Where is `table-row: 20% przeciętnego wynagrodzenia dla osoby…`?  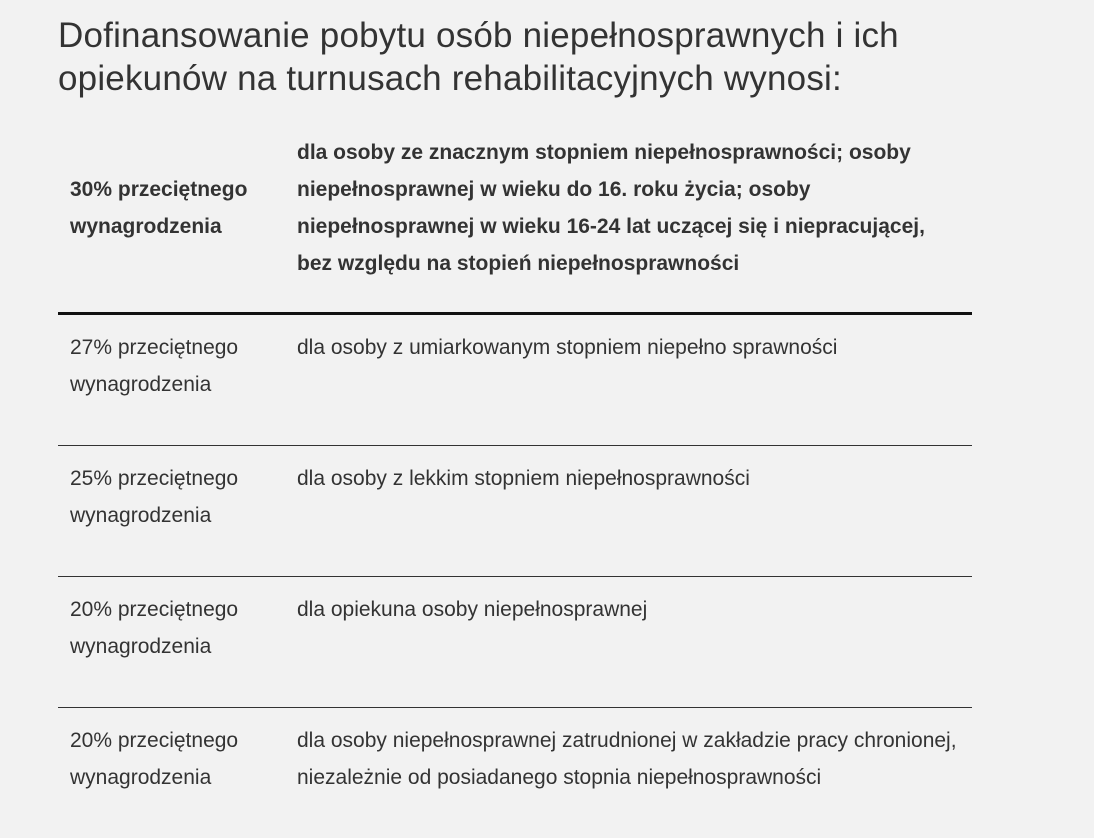
table-row: 20% przeciętnego wynagrodzenia dla osoby… is located at coordinates (515, 773).